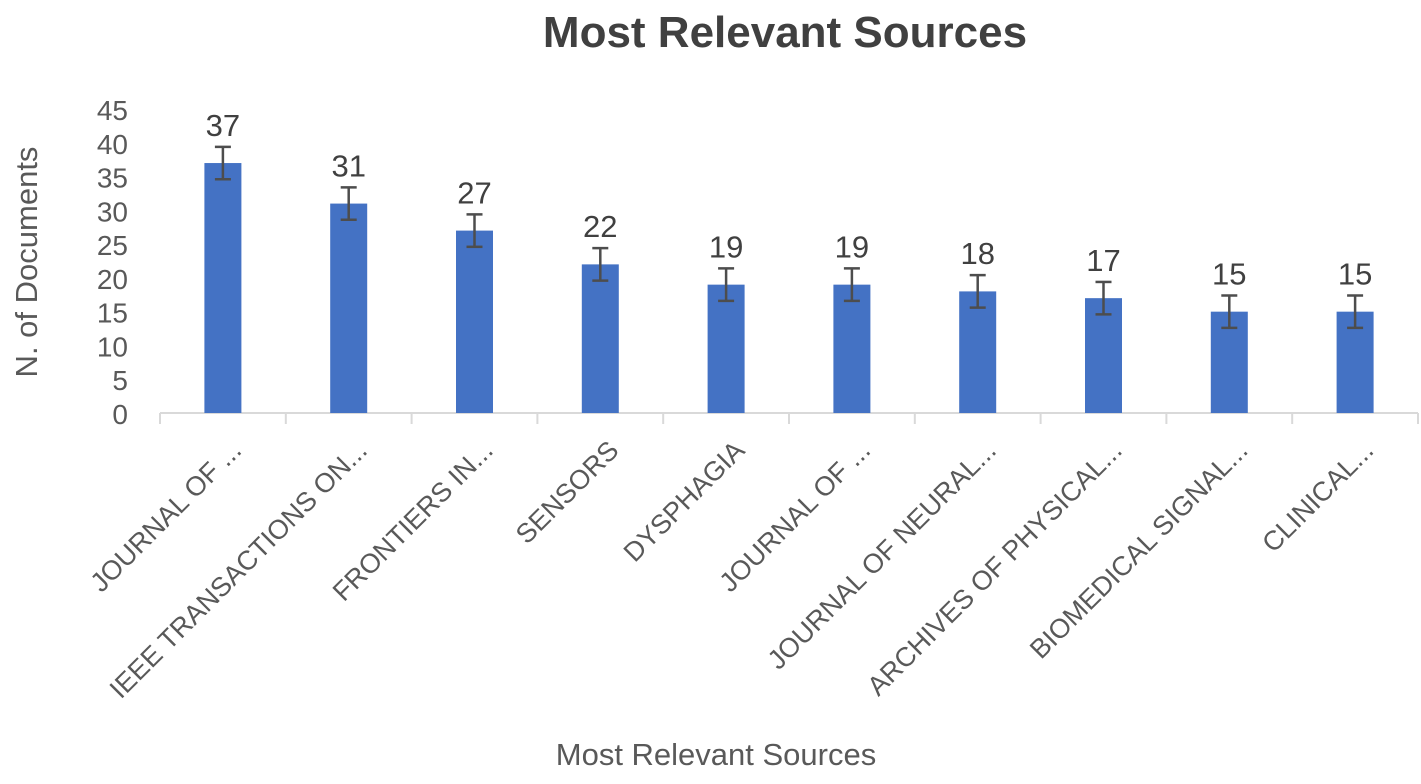  What do you see at coordinates (112, 211) in the screenshot?
I see `y-tick-label: 30` at bounding box center [112, 211].